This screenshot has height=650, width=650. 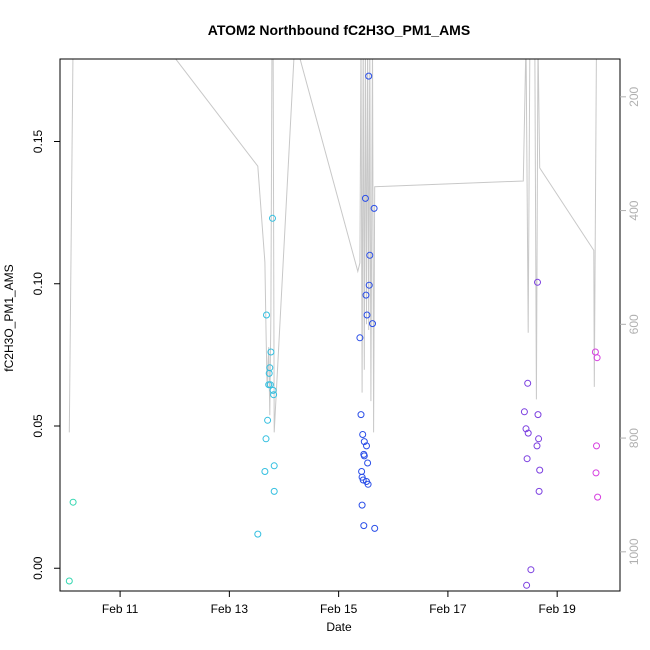 What do you see at coordinates (634, 324) in the screenshot?
I see `y2-tick-label-2: 600` at bounding box center [634, 324].